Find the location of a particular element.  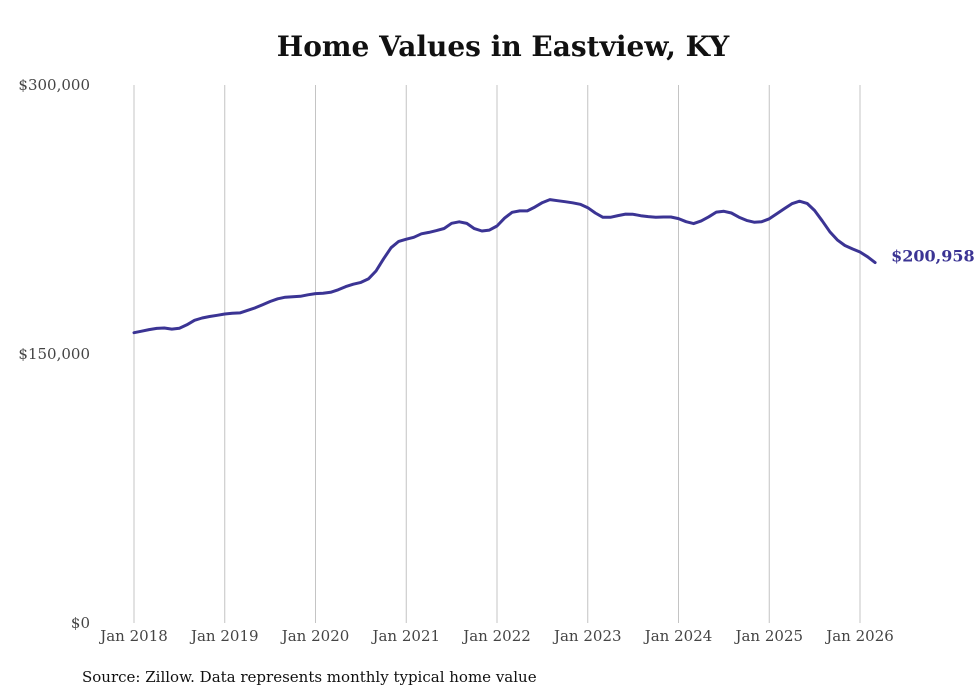

home-value-line is located at coordinates (504, 266).